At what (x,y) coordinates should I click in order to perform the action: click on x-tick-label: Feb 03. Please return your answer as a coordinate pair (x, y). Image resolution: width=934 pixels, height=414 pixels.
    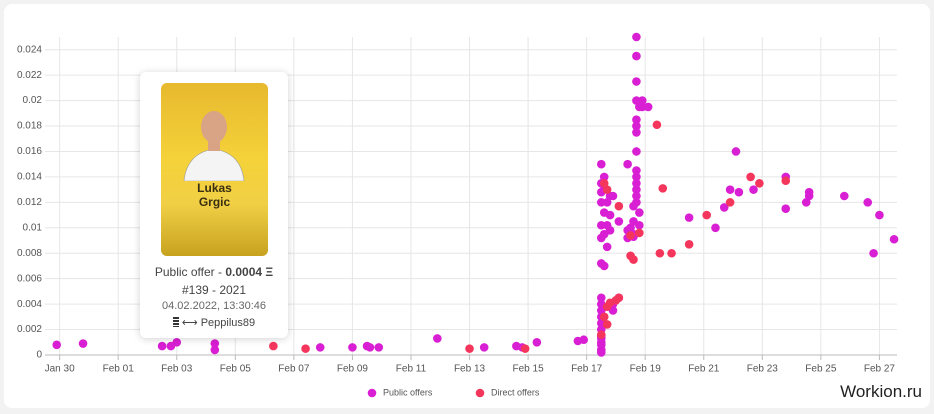
    Looking at the image, I should click on (177, 369).